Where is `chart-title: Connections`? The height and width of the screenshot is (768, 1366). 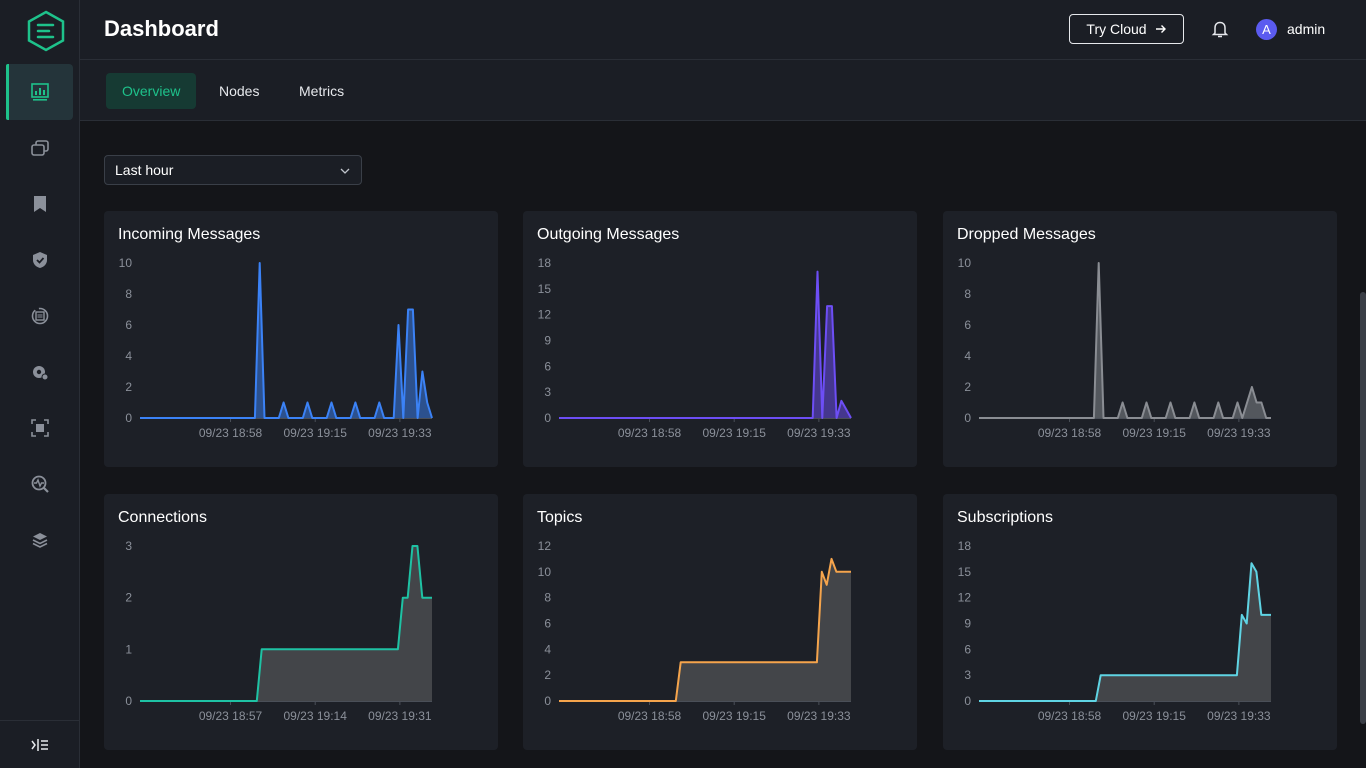 chart-title: Connections is located at coordinates (162, 517).